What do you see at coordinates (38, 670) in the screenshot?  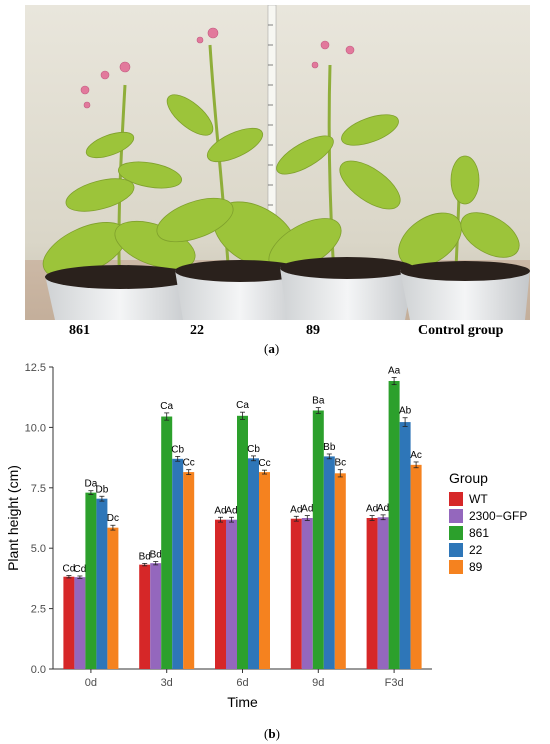 I see `y-tick-label: 0.0` at bounding box center [38, 670].